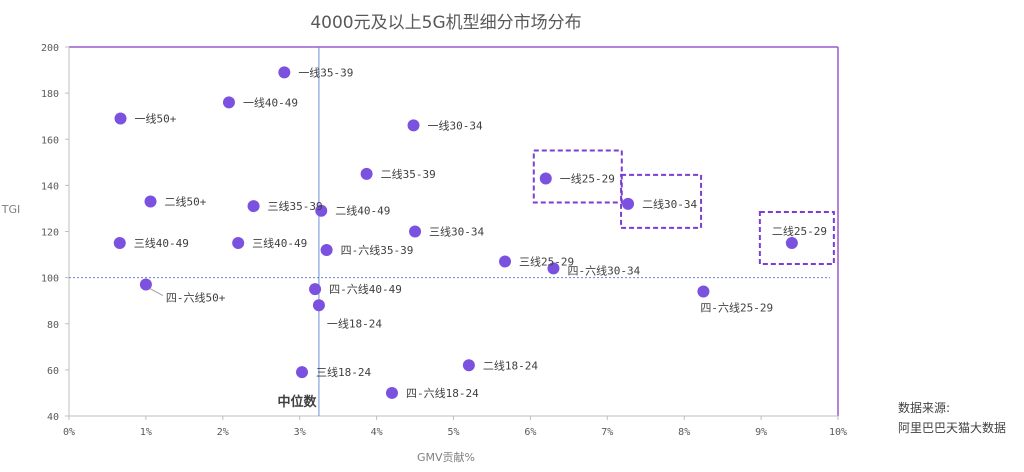 The height and width of the screenshot is (472, 1024). What do you see at coordinates (156, 118) in the screenshot?
I see `data-label: 一线50+` at bounding box center [156, 118].